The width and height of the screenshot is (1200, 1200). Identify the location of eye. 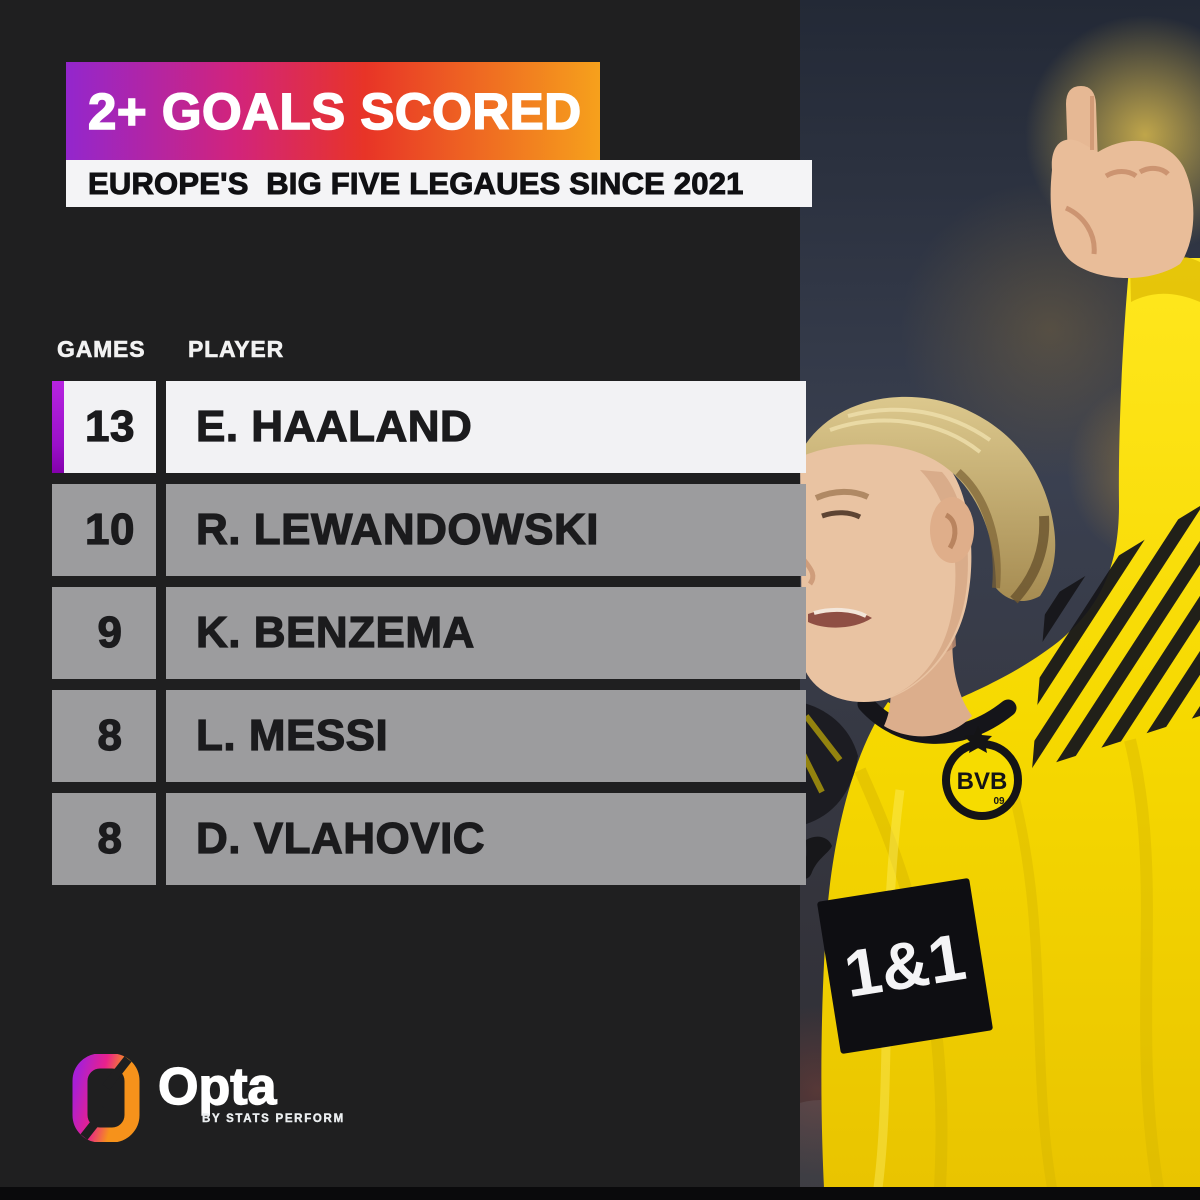
(841, 515).